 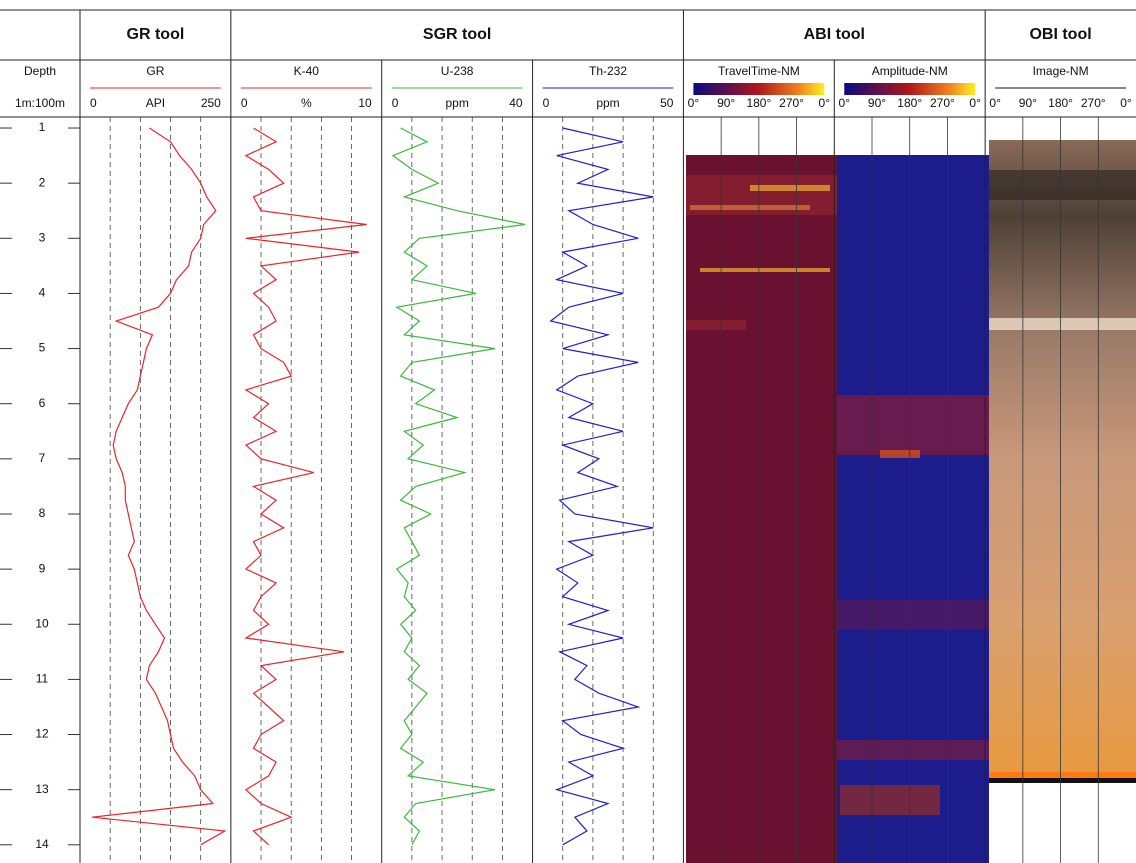 What do you see at coordinates (42, 513) in the screenshot?
I see `depth-tick-label: 8` at bounding box center [42, 513].